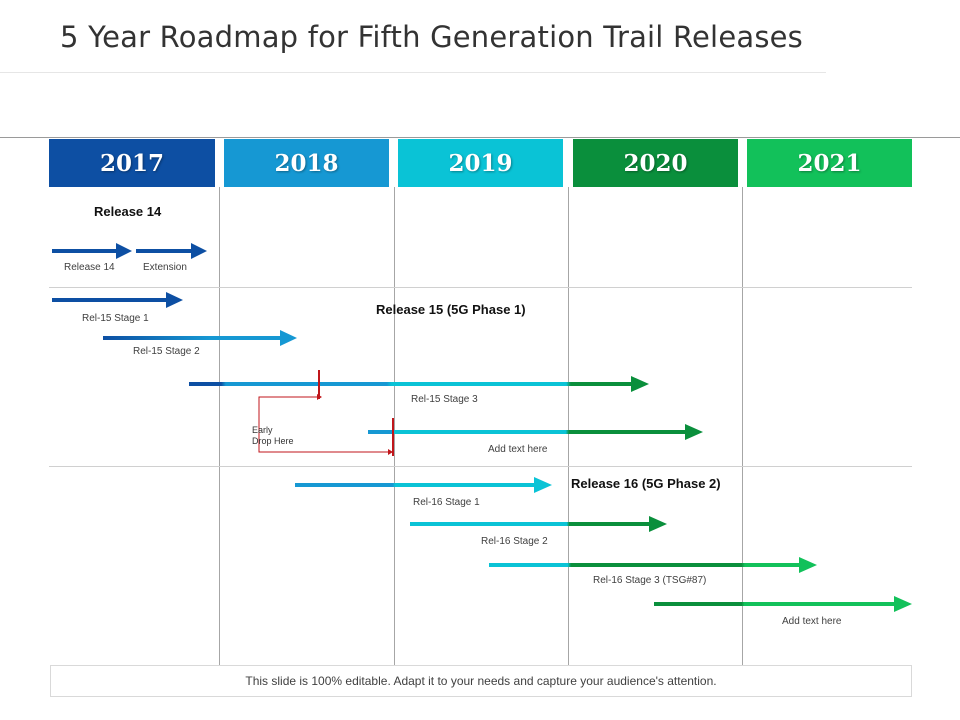 The width and height of the screenshot is (960, 720). Describe the element at coordinates (655, 163) in the screenshot. I see `year-header-2020: 2020` at that location.